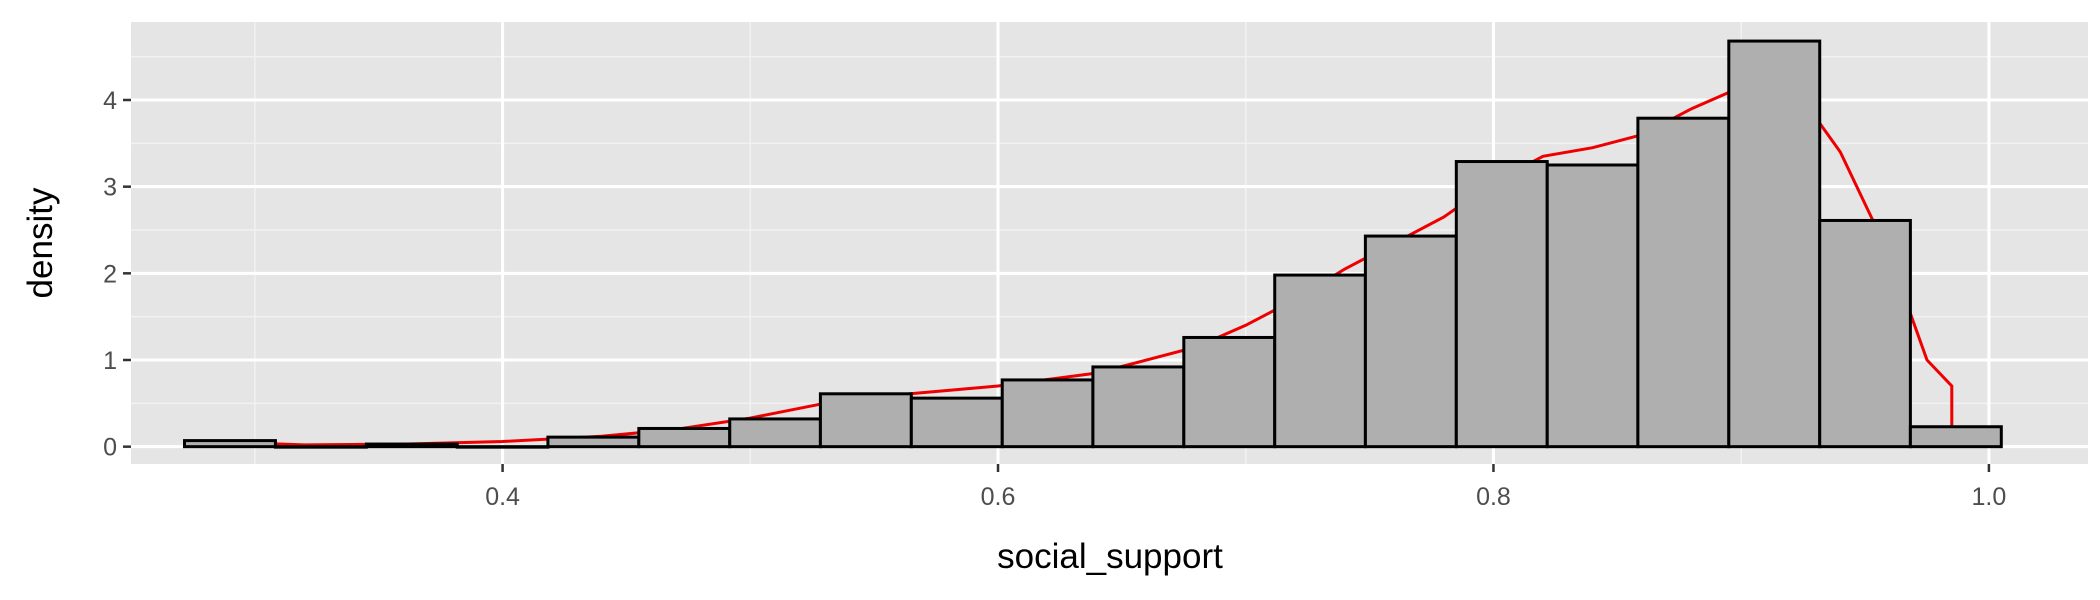  I want to click on y-tick-label: 2, so click(110, 274).